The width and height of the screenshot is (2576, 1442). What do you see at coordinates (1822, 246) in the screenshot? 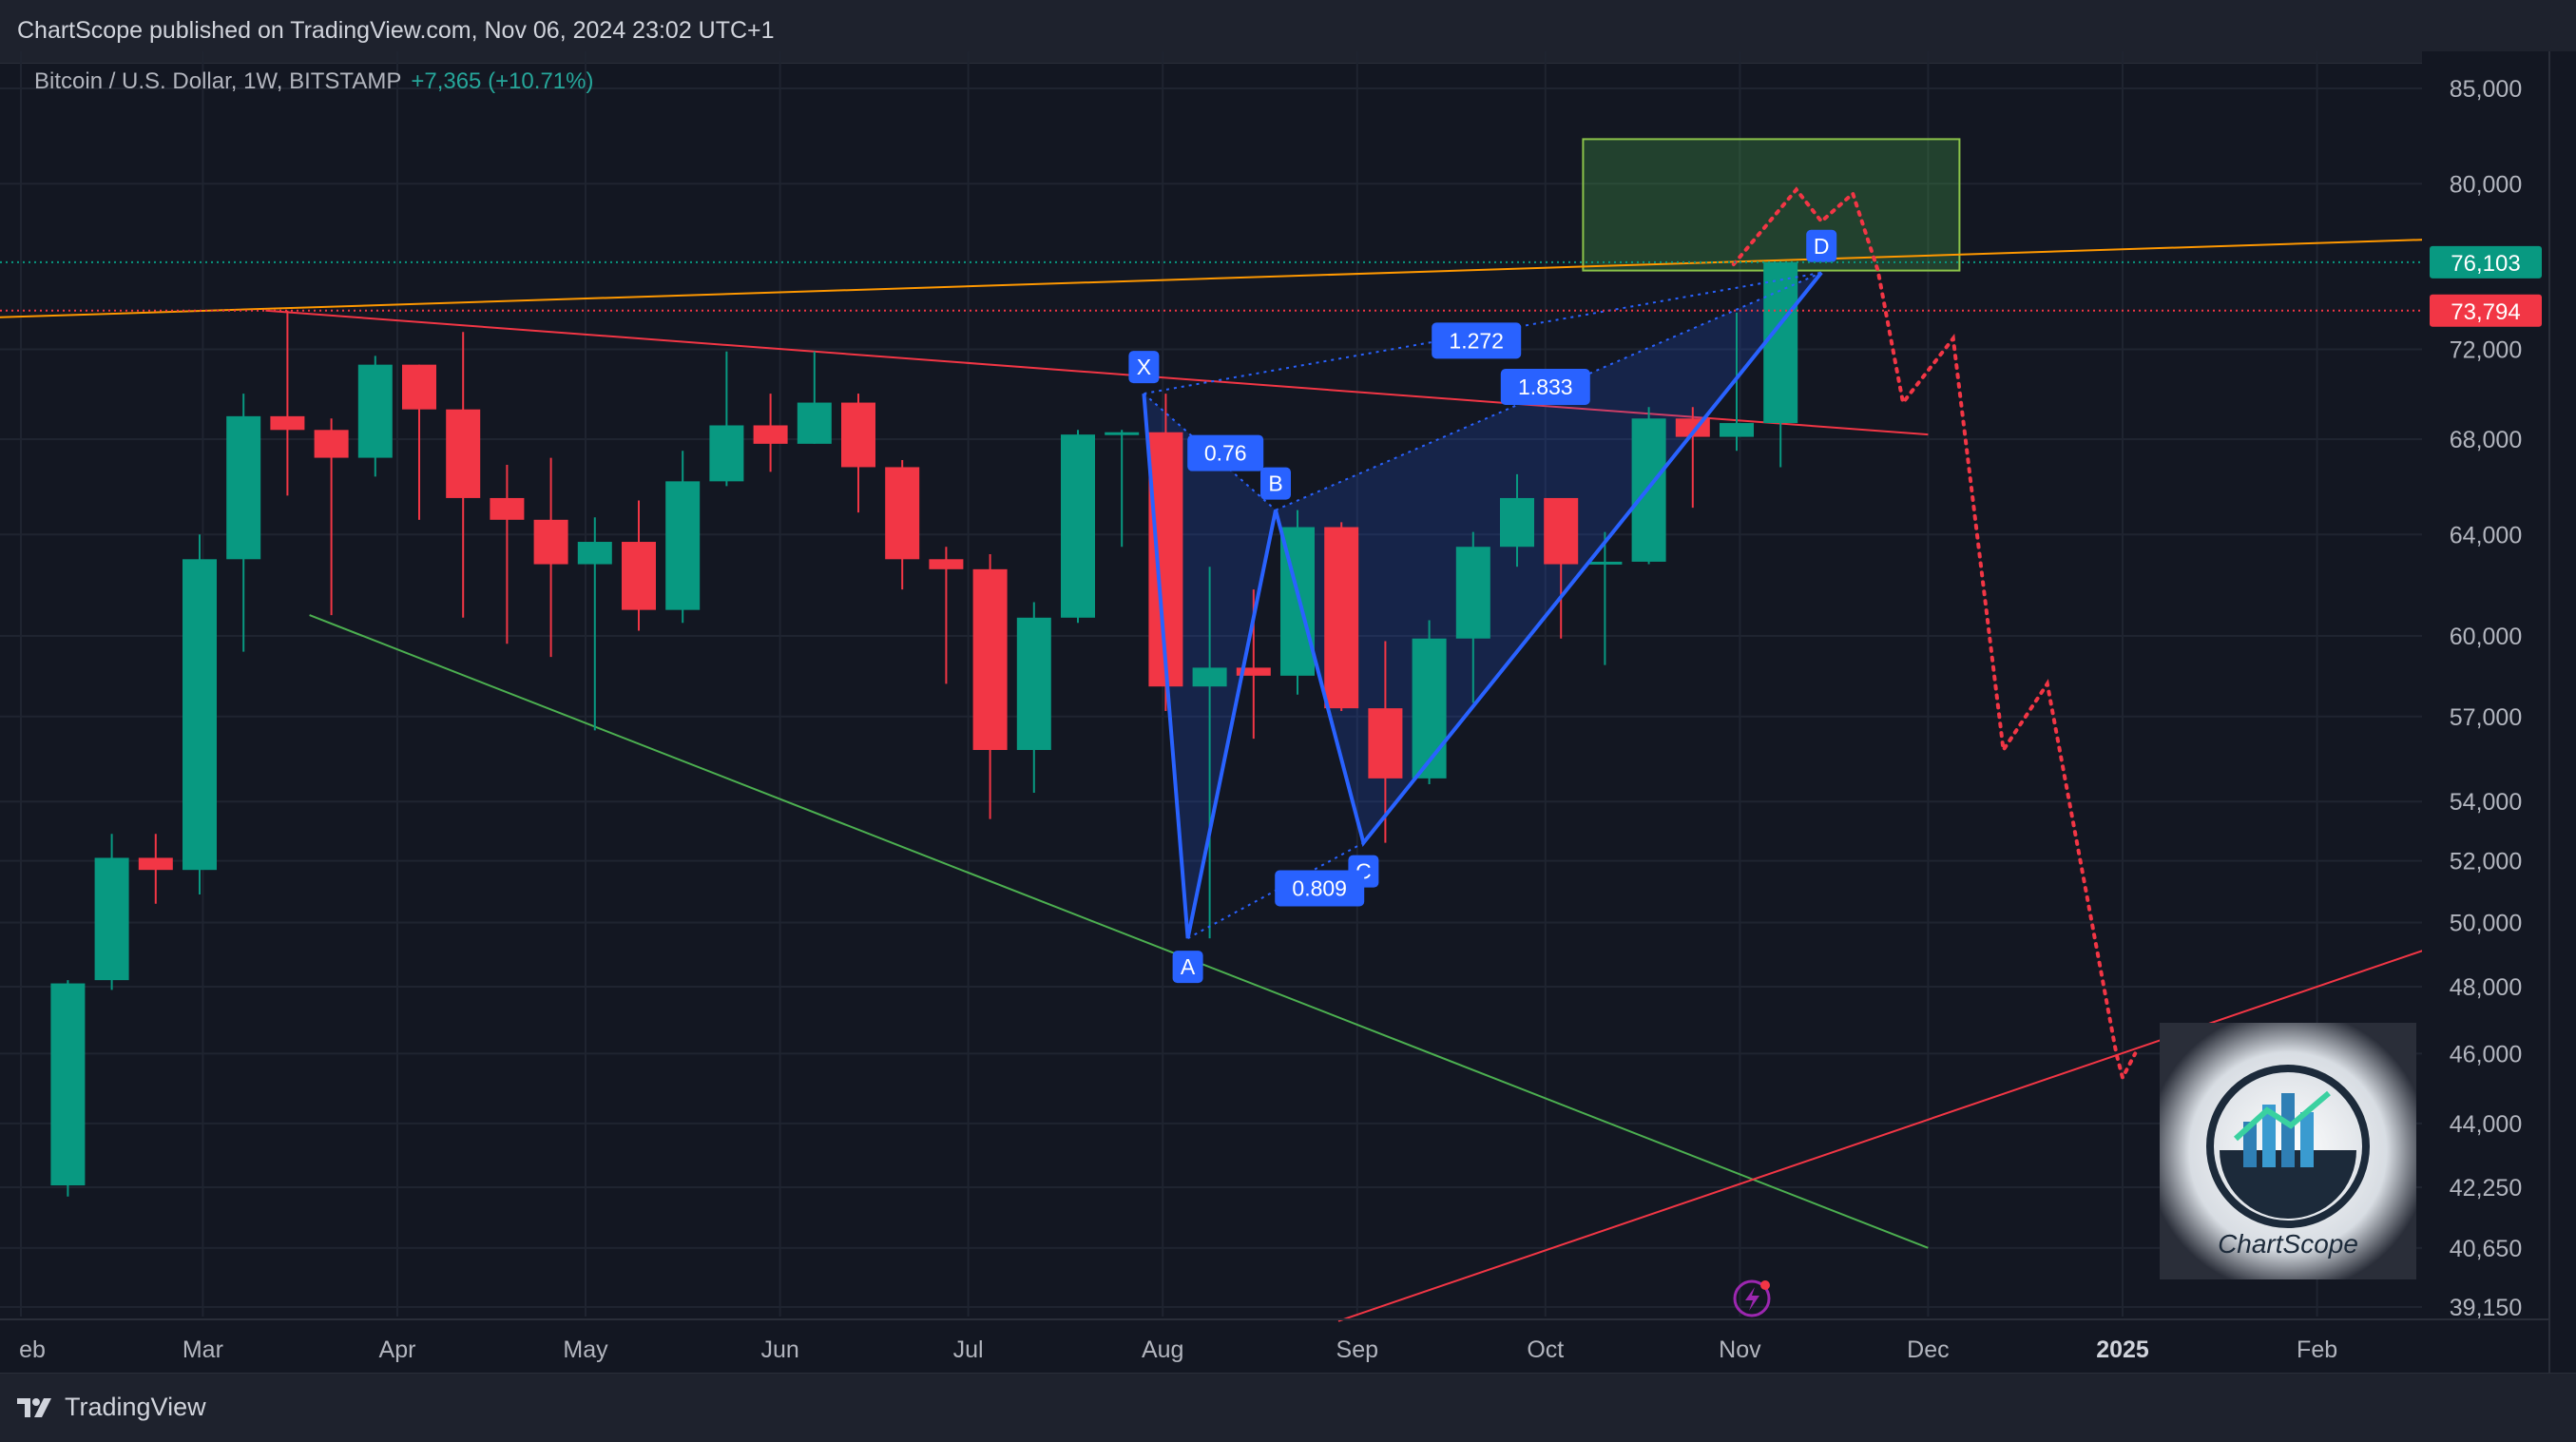
I see `pattern-point-d: D` at bounding box center [1822, 246].